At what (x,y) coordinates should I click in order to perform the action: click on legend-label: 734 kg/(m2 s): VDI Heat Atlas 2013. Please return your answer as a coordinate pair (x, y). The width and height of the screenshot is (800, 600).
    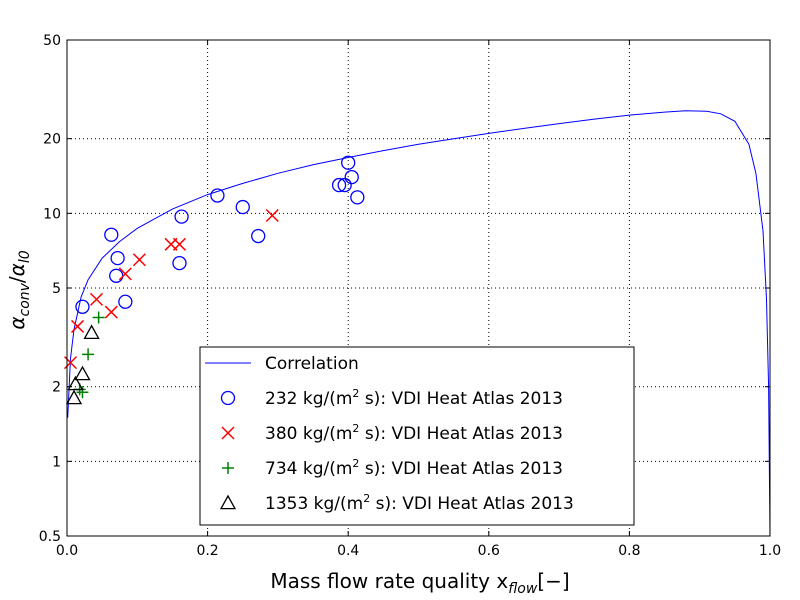
    Looking at the image, I should click on (414, 468).